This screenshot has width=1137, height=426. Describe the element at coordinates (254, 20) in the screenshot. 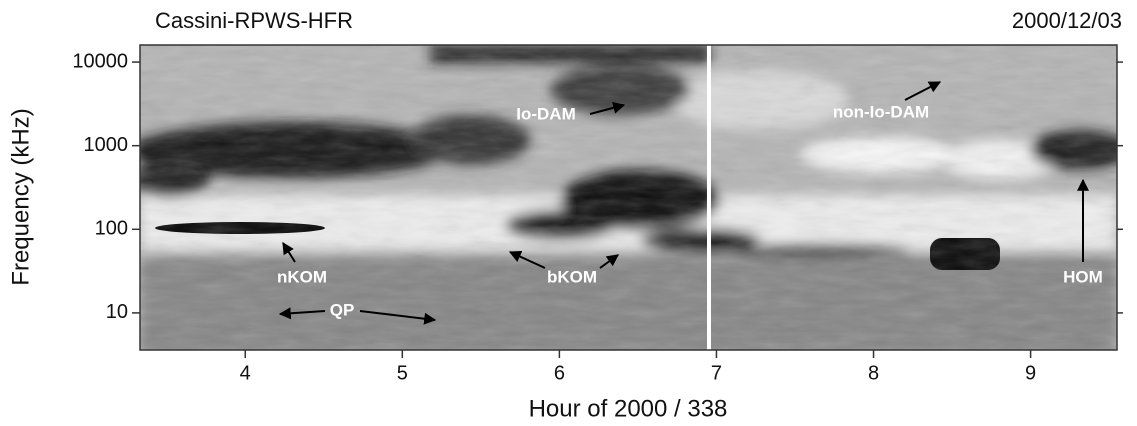

I see `chart-title: Cassini-RPWS-HFR` at that location.